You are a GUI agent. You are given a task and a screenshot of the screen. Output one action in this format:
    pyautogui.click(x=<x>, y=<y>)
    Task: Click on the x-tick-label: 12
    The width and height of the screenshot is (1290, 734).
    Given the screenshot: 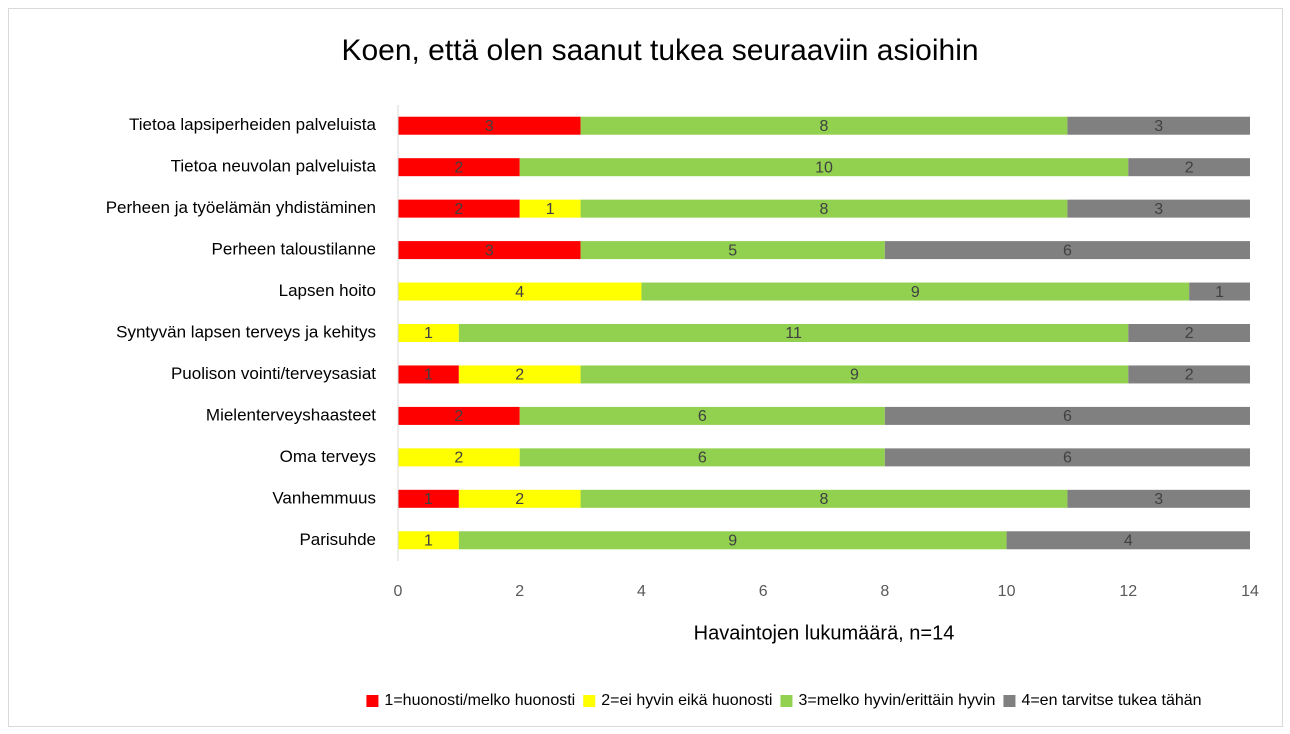 What is the action you would take?
    pyautogui.click(x=1128, y=591)
    